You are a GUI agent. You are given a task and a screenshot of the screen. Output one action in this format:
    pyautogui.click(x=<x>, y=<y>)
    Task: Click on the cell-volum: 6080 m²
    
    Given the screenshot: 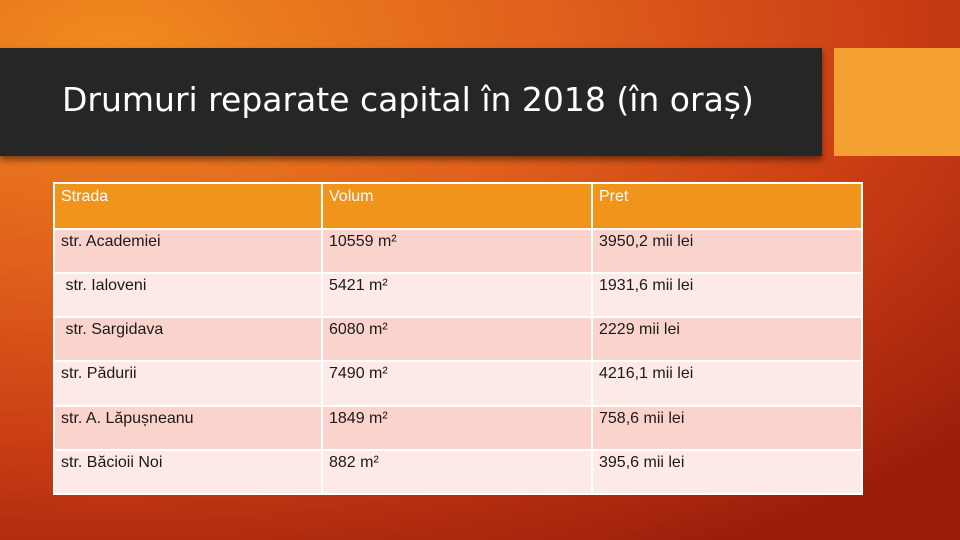 What is the action you would take?
    pyautogui.click(x=457, y=339)
    